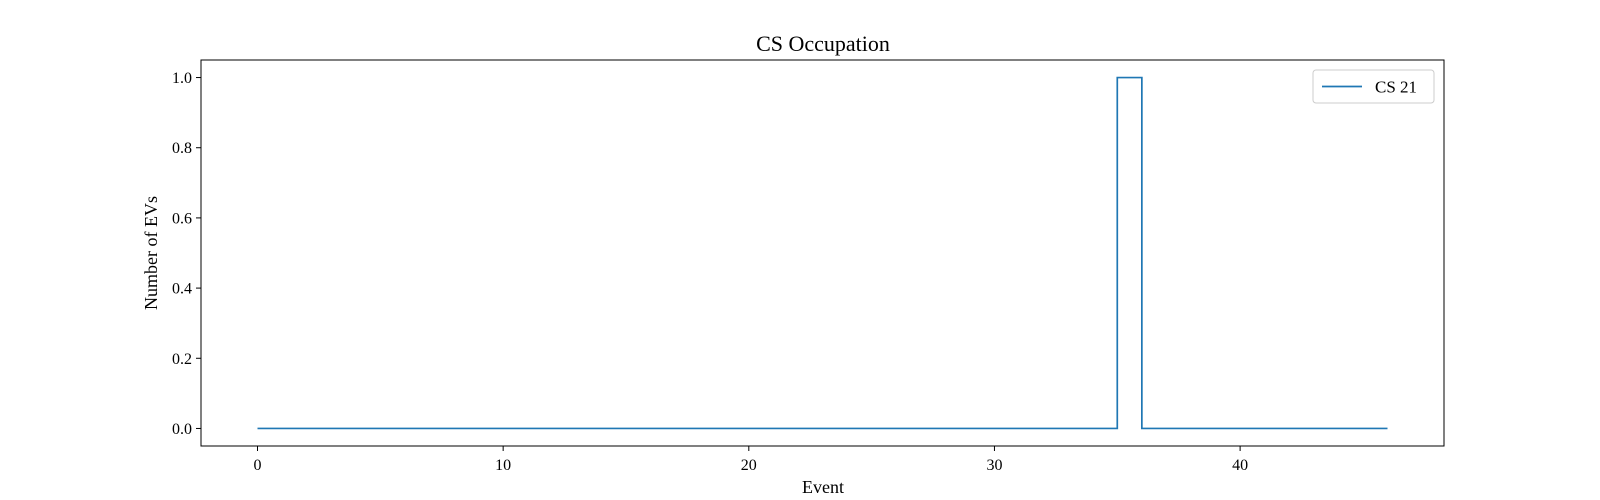  What do you see at coordinates (151, 253) in the screenshot?
I see `y-axis-label: Number of EVs` at bounding box center [151, 253].